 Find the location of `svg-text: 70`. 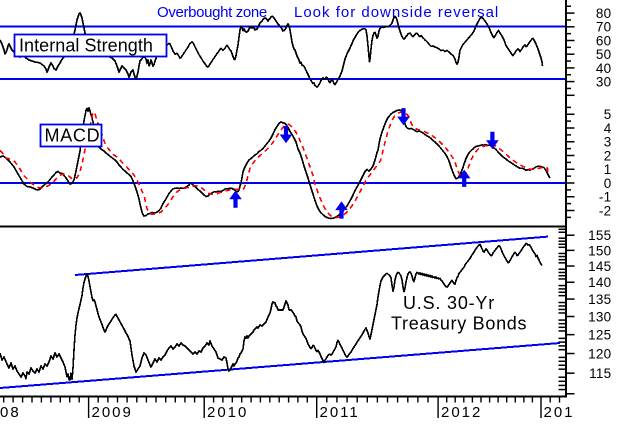

svg-text: 70 is located at coordinates (604, 27).